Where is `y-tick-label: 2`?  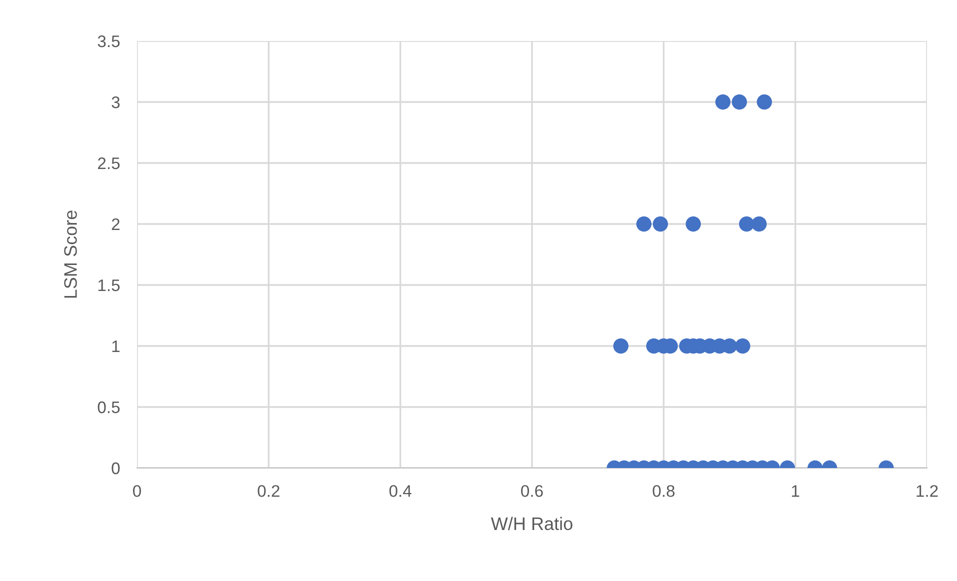 y-tick-label: 2 is located at coordinates (116, 224).